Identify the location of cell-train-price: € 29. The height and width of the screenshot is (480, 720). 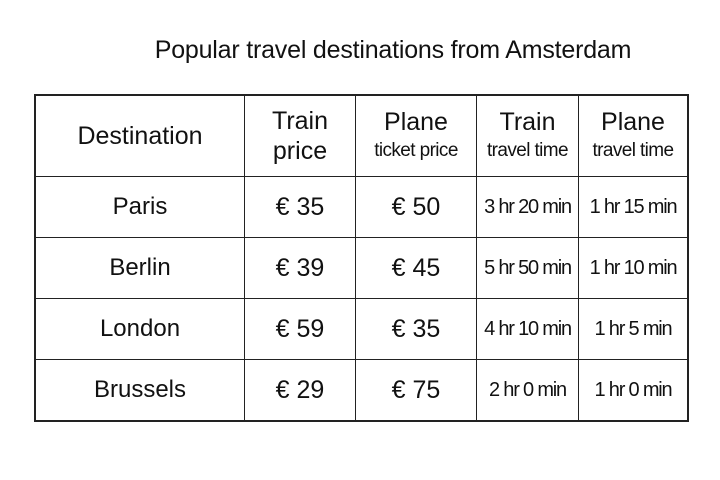
(300, 390).